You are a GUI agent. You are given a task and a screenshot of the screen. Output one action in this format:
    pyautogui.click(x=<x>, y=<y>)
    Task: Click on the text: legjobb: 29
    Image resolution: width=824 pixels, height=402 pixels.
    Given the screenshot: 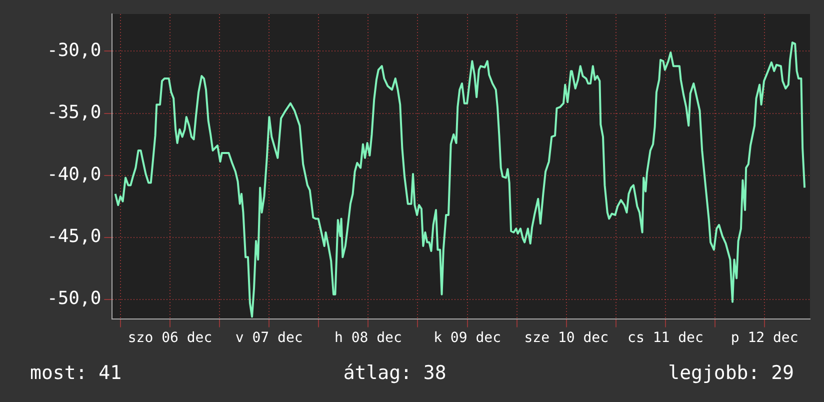 What is the action you would take?
    pyautogui.click(x=731, y=373)
    